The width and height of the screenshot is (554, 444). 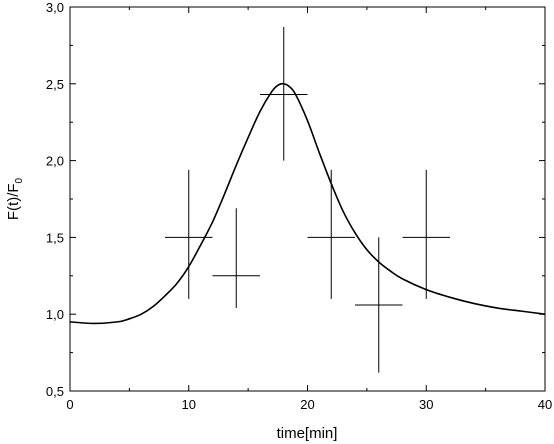 What do you see at coordinates (19, 180) in the screenshot?
I see `y-axis-title-subscript: 0` at bounding box center [19, 180].